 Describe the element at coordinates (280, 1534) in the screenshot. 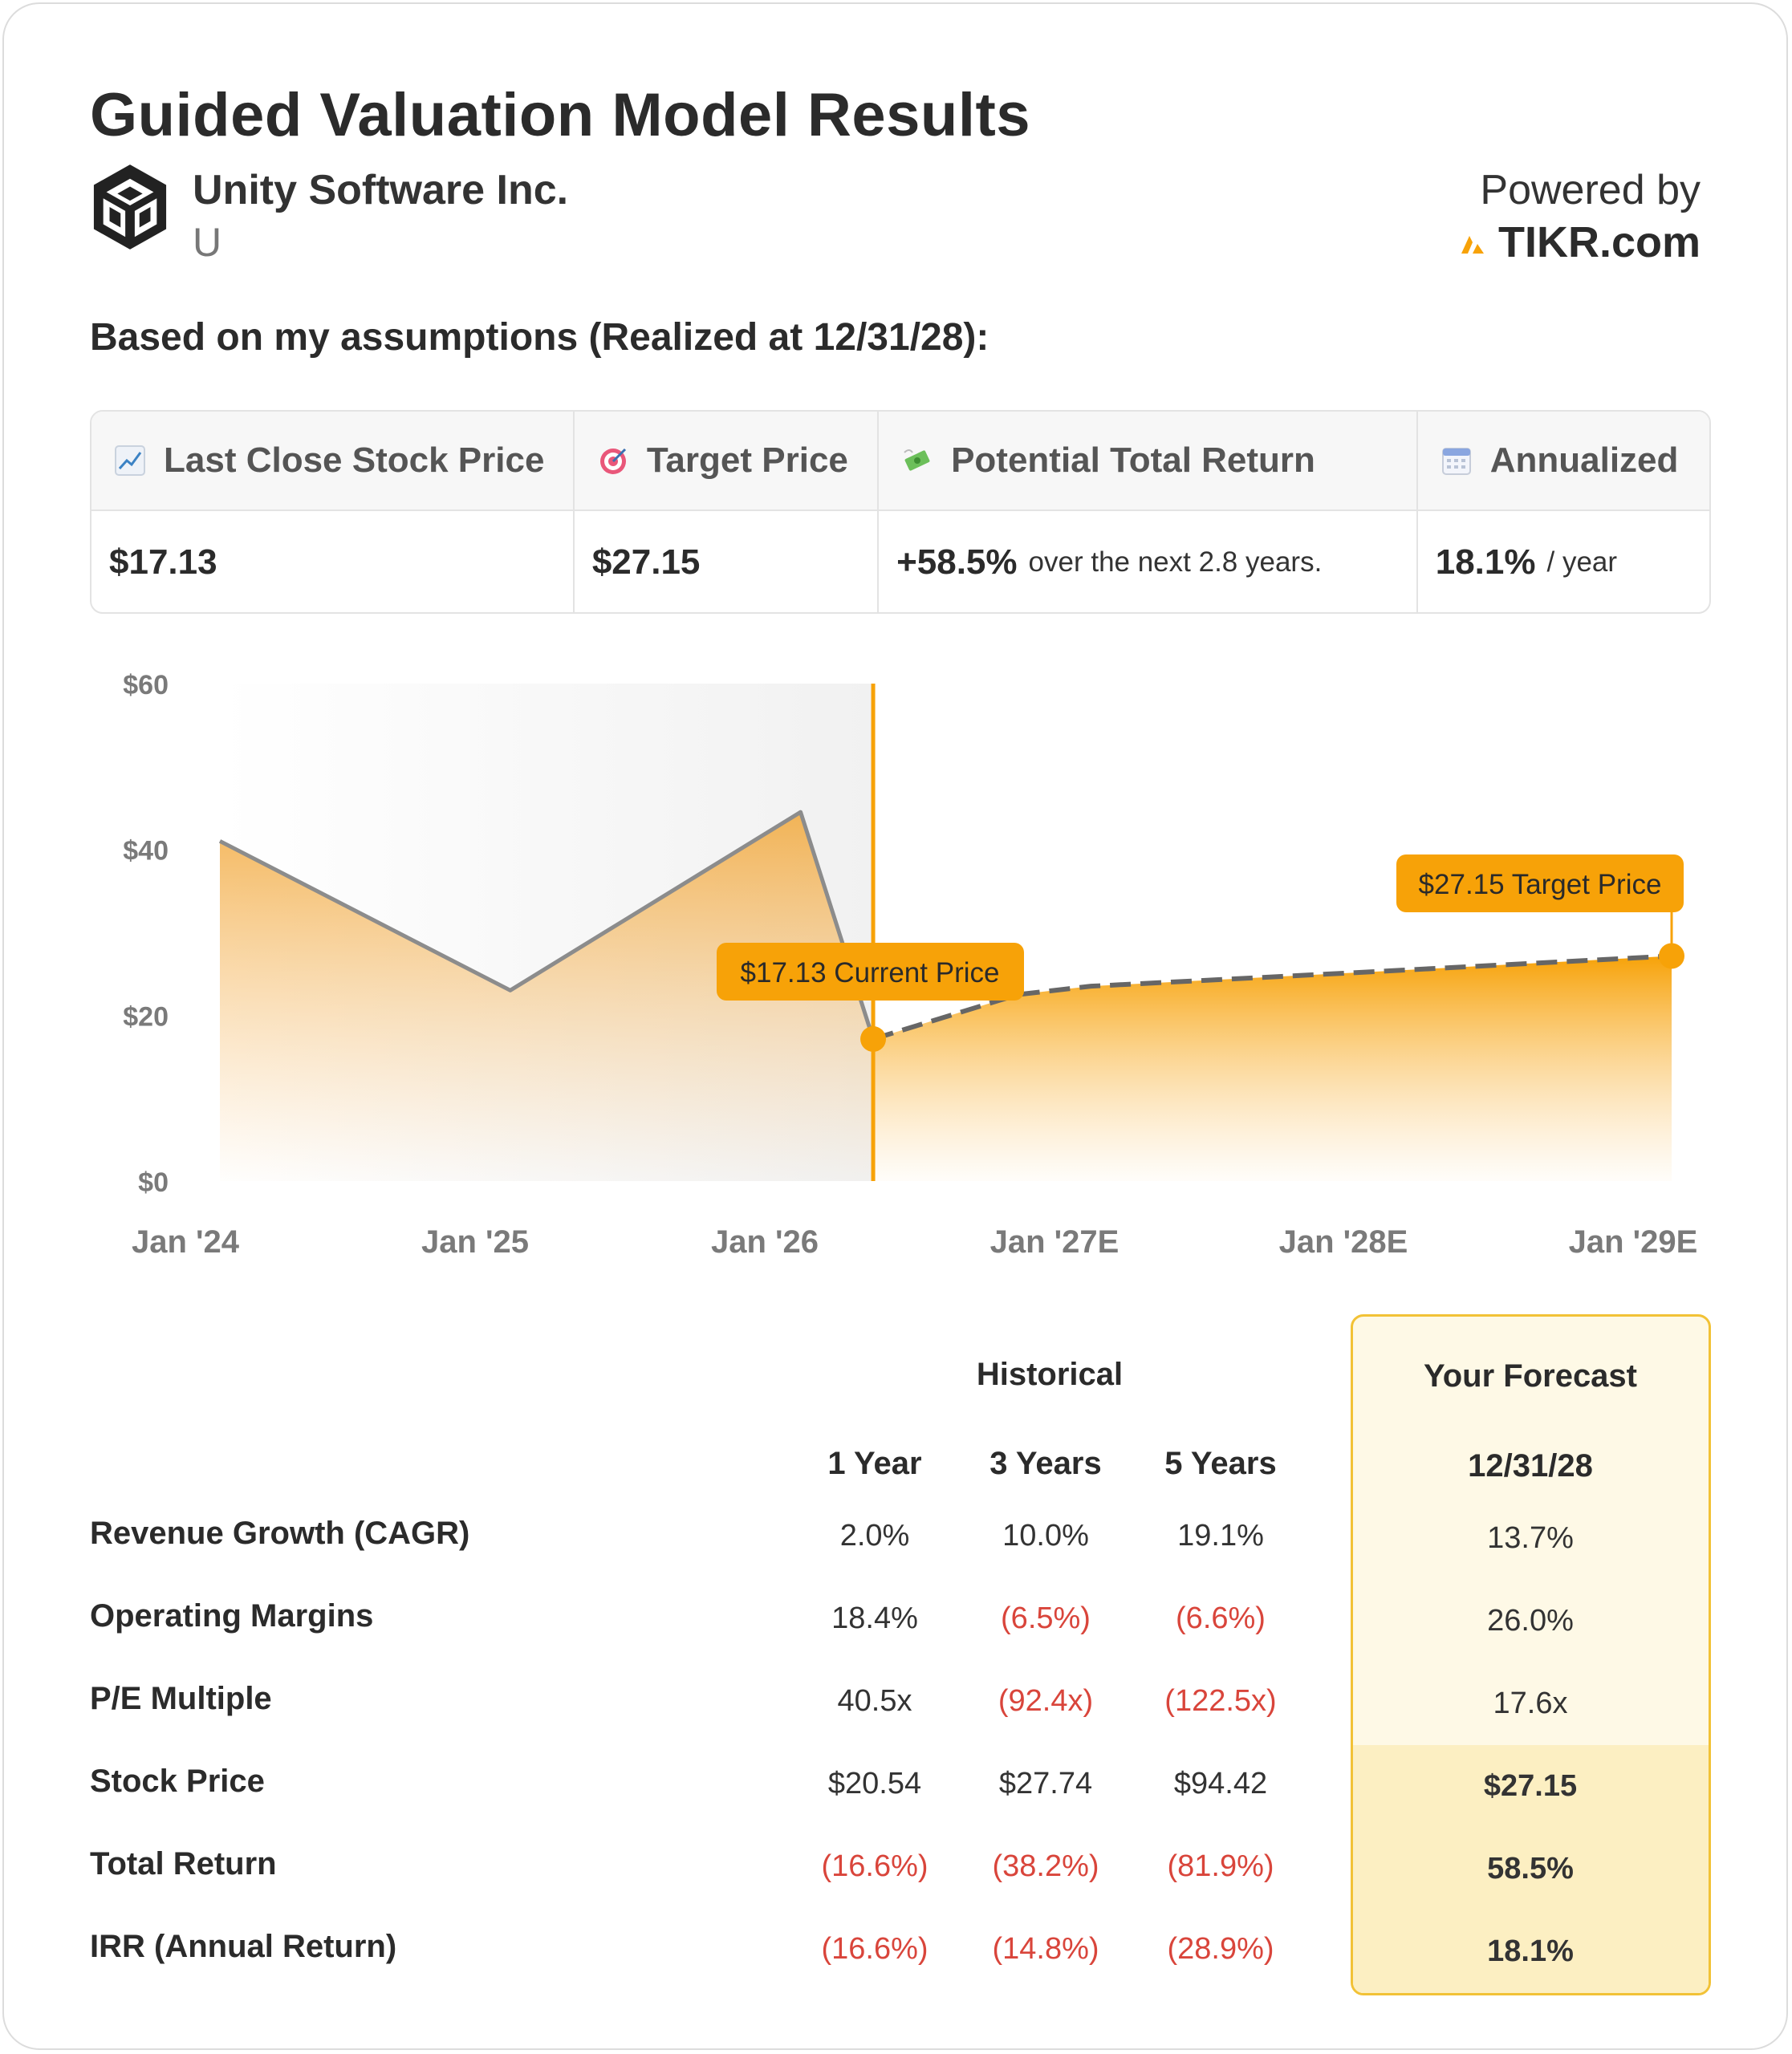

I see `row-label: Revenue Growth (CAGR)` at that location.